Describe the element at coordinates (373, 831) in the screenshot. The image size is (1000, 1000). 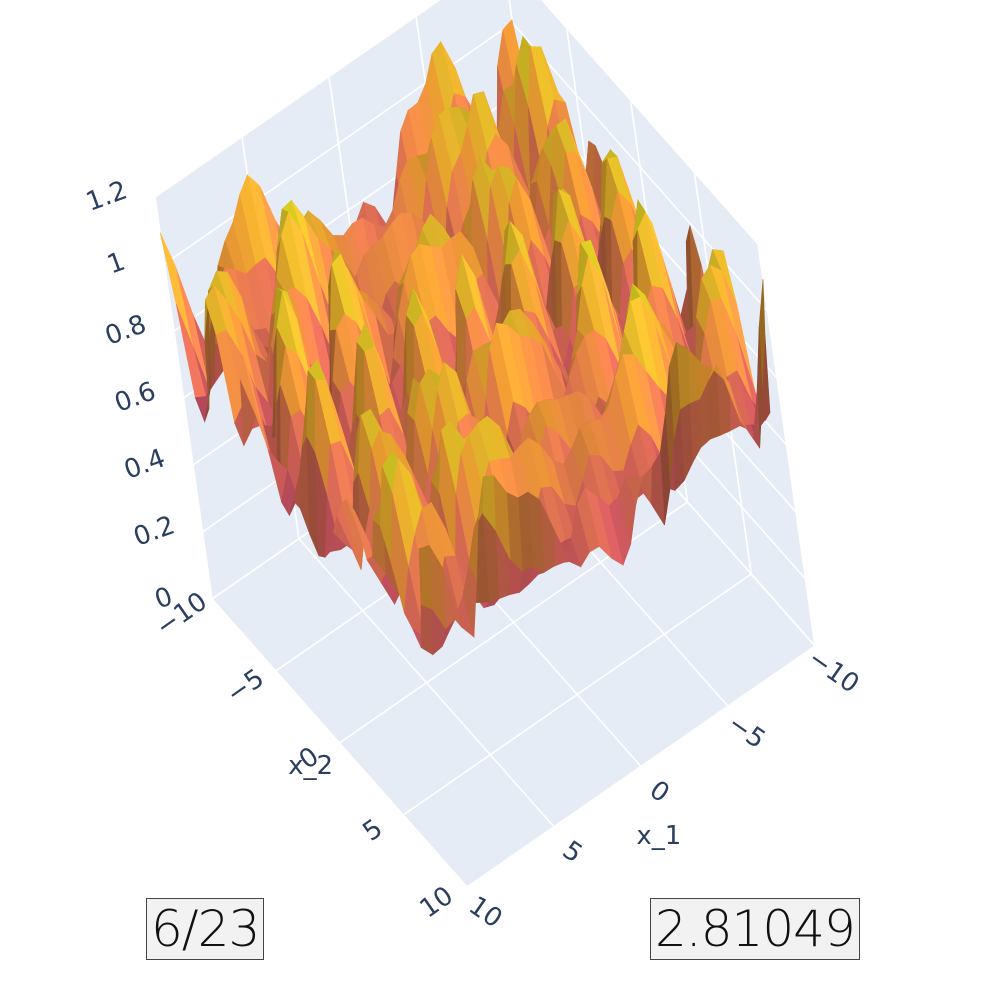
I see `y-tick-label: 5` at that location.